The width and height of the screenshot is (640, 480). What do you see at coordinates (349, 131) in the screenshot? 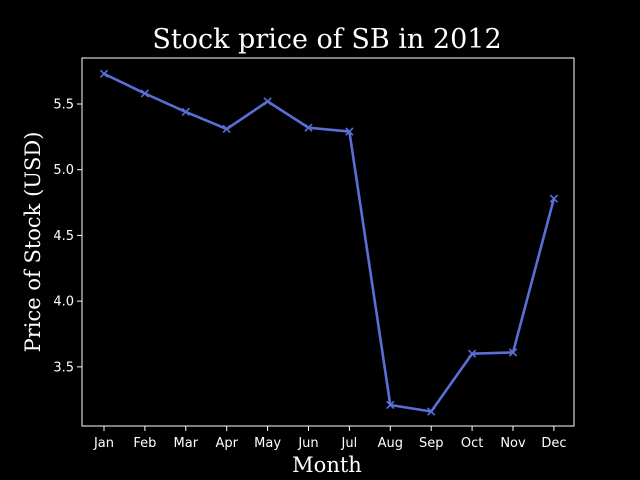
I see `data-point-jul` at bounding box center [349, 131].